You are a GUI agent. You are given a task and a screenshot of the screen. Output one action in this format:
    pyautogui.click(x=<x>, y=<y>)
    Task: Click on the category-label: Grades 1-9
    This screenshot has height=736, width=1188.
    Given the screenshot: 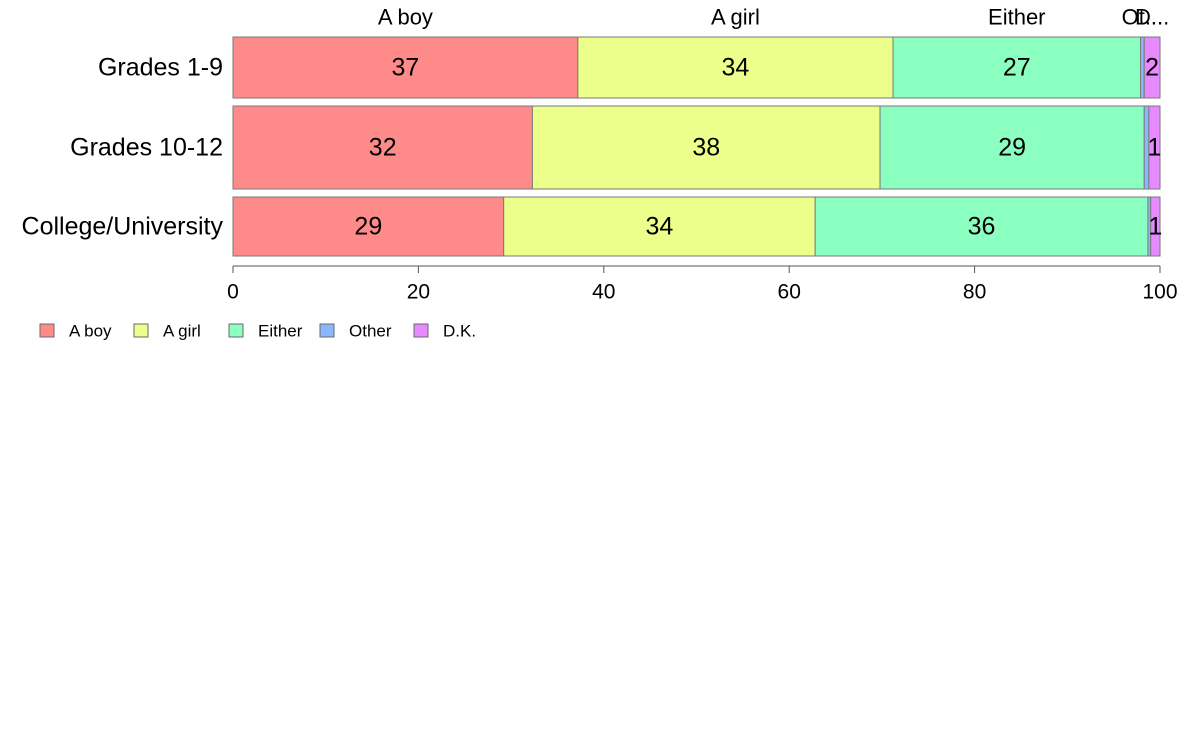 What is the action you would take?
    pyautogui.click(x=160, y=68)
    